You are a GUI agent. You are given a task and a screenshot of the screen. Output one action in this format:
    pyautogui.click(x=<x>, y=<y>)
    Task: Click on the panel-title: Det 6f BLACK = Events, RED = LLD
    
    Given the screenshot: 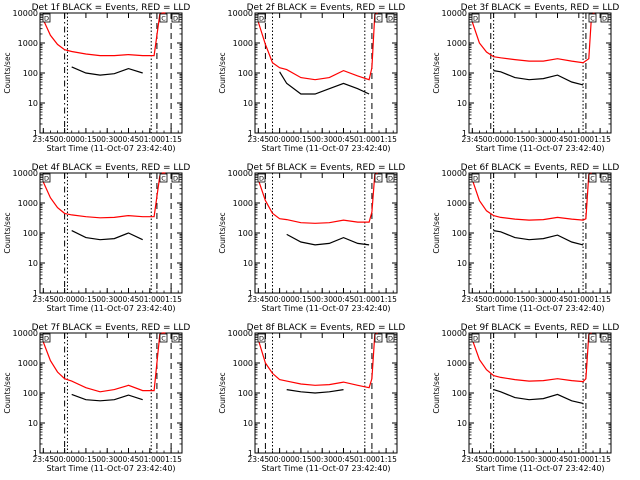 What is the action you would take?
    pyautogui.click(x=540, y=168)
    